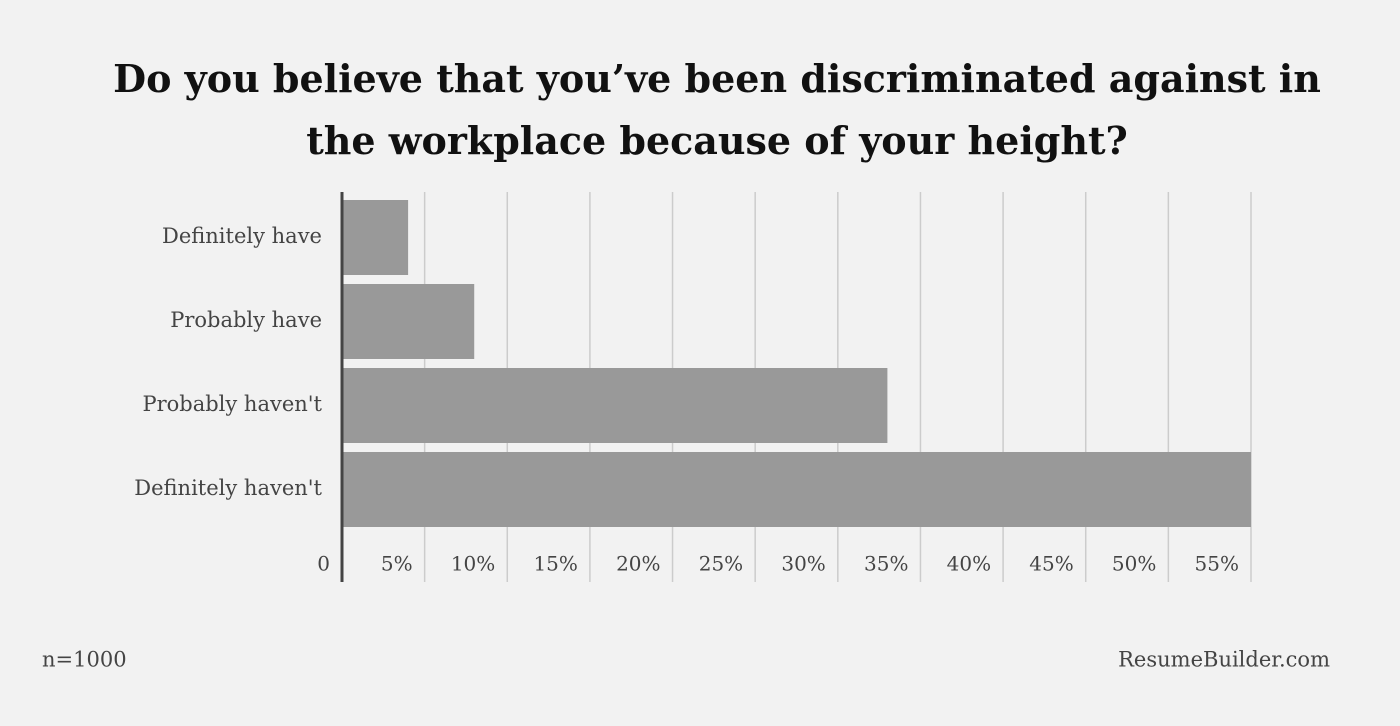  I want to click on source: ResumeBuilder.com, so click(1224, 660).